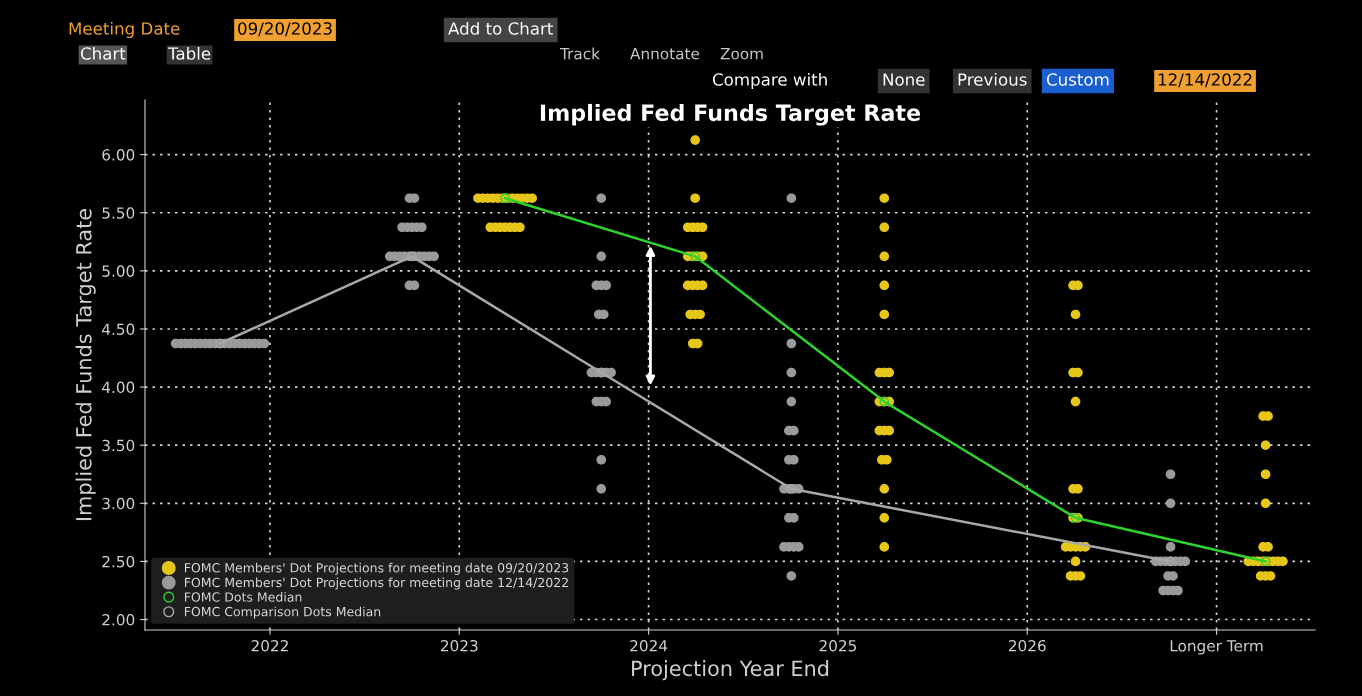 This screenshot has height=696, width=1362. Describe the element at coordinates (769, 81) in the screenshot. I see `text: Compare with` at that location.